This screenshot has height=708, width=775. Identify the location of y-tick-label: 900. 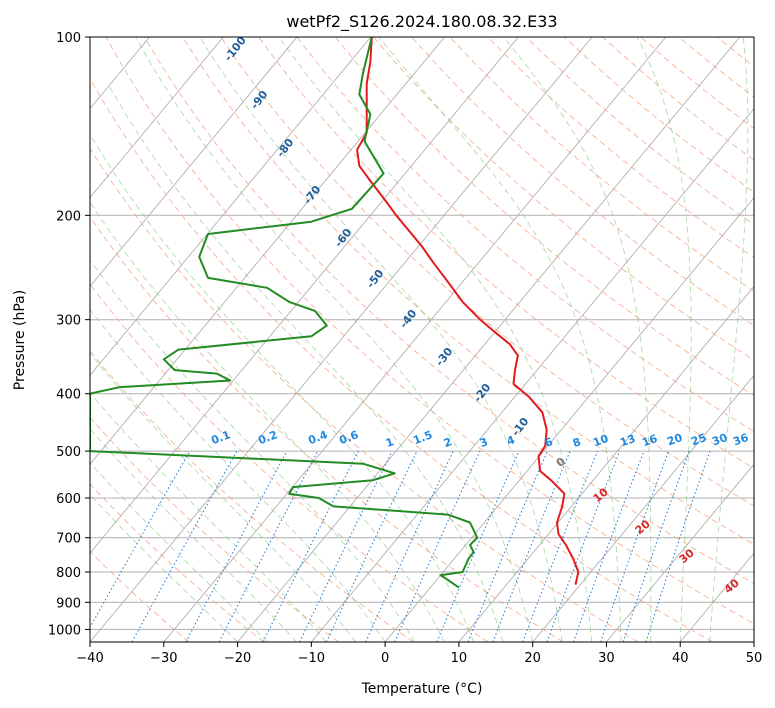
(68, 603).